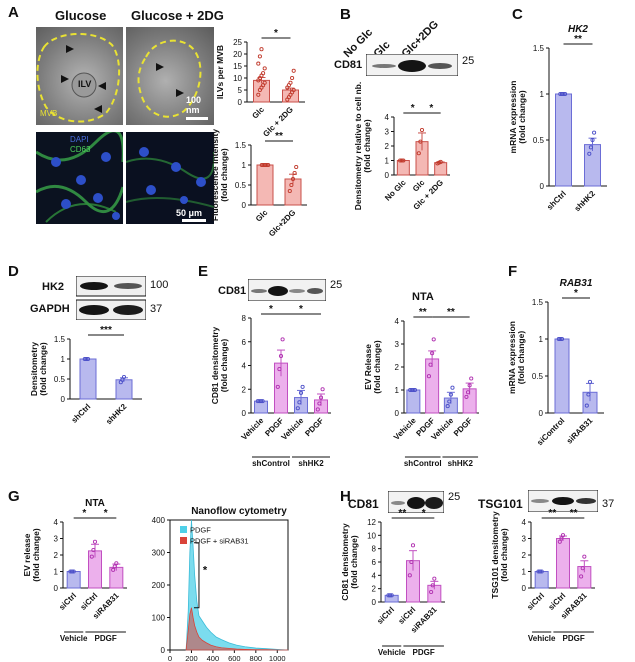 This screenshot has width=635, height=662. What do you see at coordinates (200, 530) in the screenshot?
I see `legend-label-G_flow: PDGF` at bounding box center [200, 530].